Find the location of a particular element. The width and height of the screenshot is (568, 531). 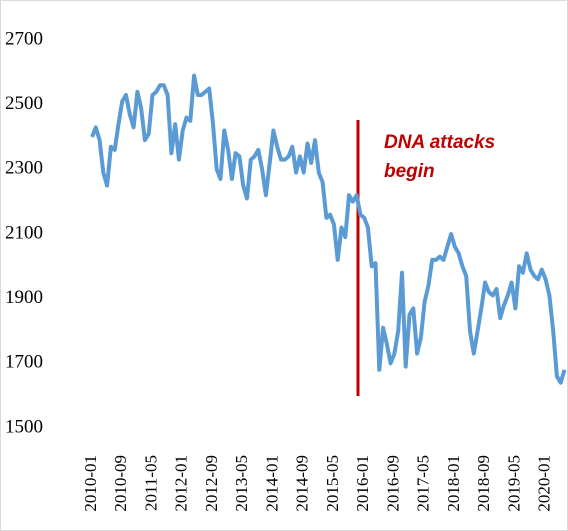

x-tick-label: 2015-05 is located at coordinates (332, 483).